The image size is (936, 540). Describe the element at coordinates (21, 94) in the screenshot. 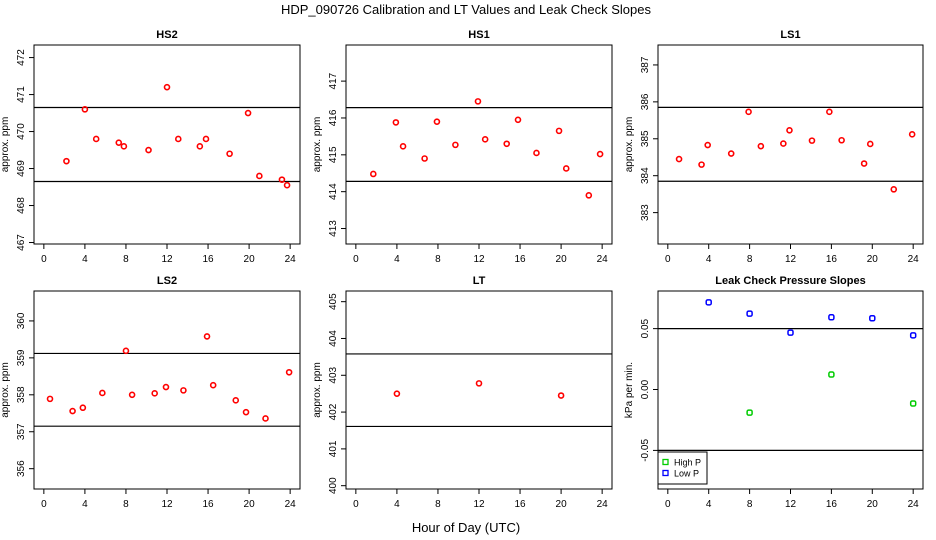

I see `y-tick-label: 471` at that location.